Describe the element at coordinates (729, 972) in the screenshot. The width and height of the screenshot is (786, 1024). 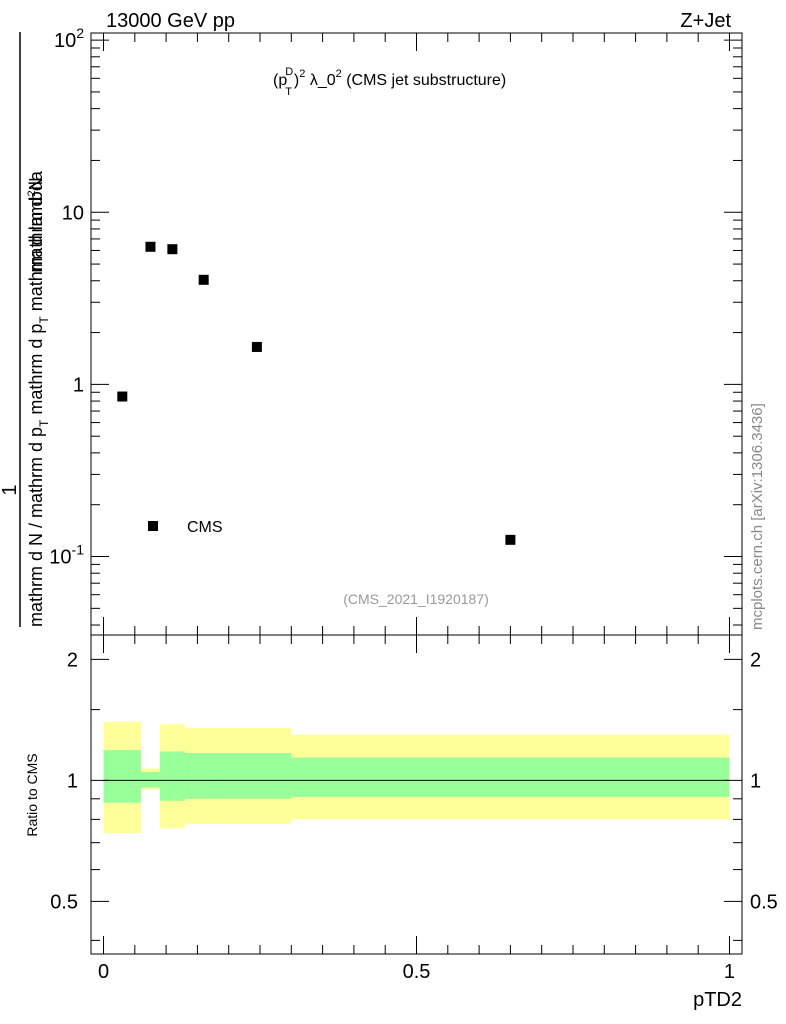
I see `x-tick-label: 1` at that location.